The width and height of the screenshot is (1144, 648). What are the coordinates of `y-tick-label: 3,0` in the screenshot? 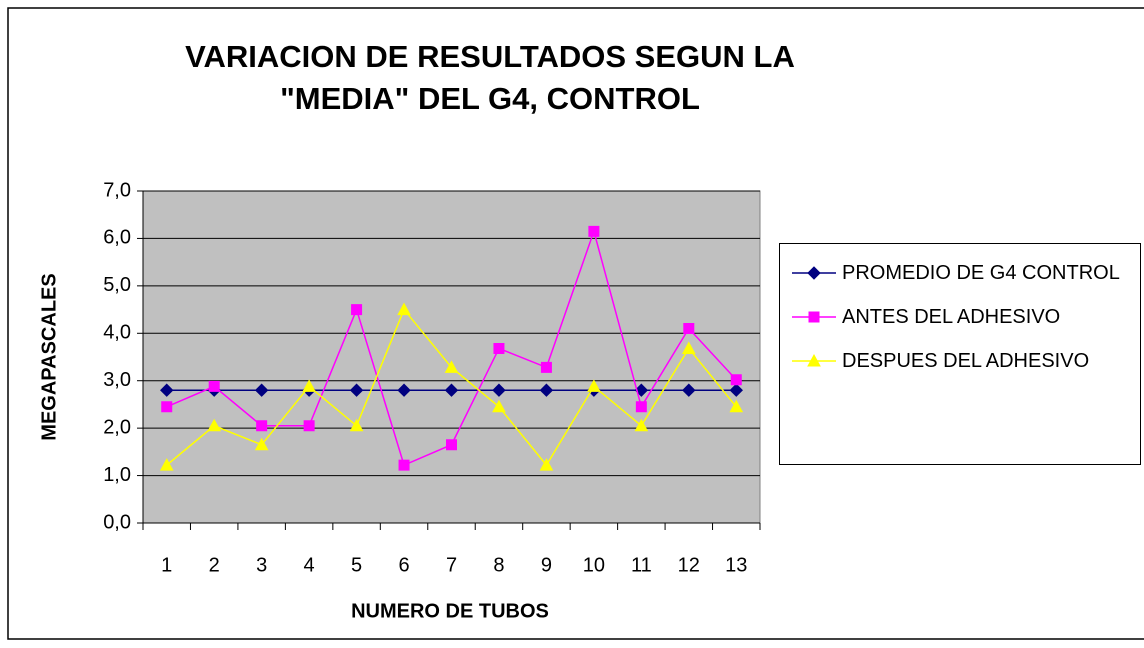 It's located at (117, 380).